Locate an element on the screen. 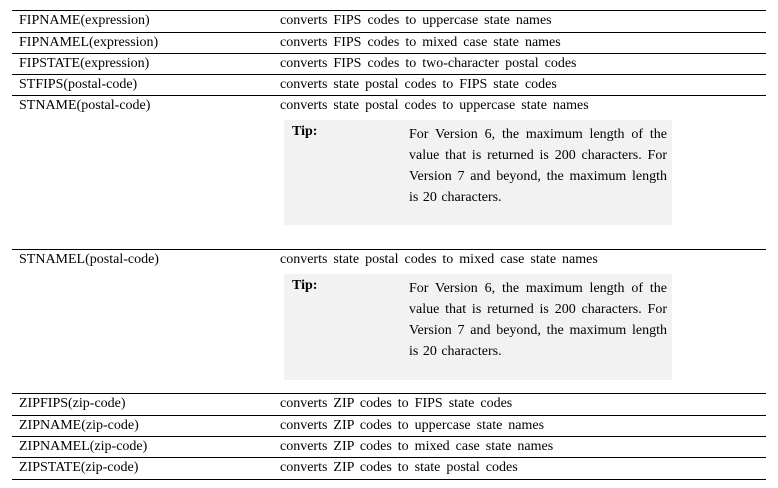 This screenshot has width=778, height=488. function-name: STNAME(postal-code) is located at coordinates (85, 105).